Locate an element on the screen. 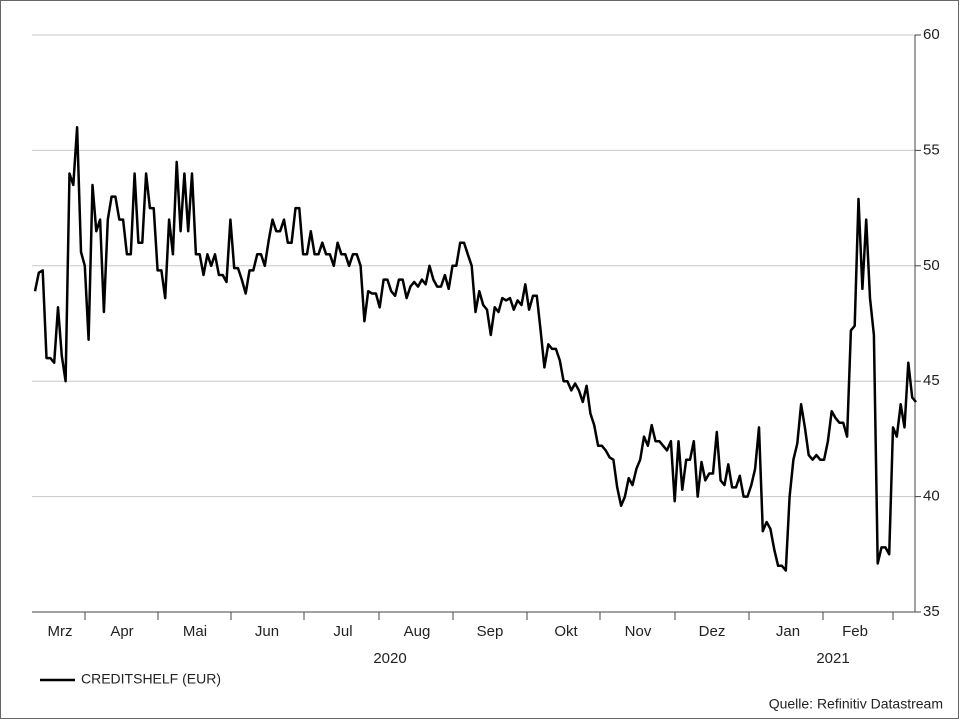 This screenshot has width=960, height=720. y-tick-label: 60 is located at coordinates (931, 34).